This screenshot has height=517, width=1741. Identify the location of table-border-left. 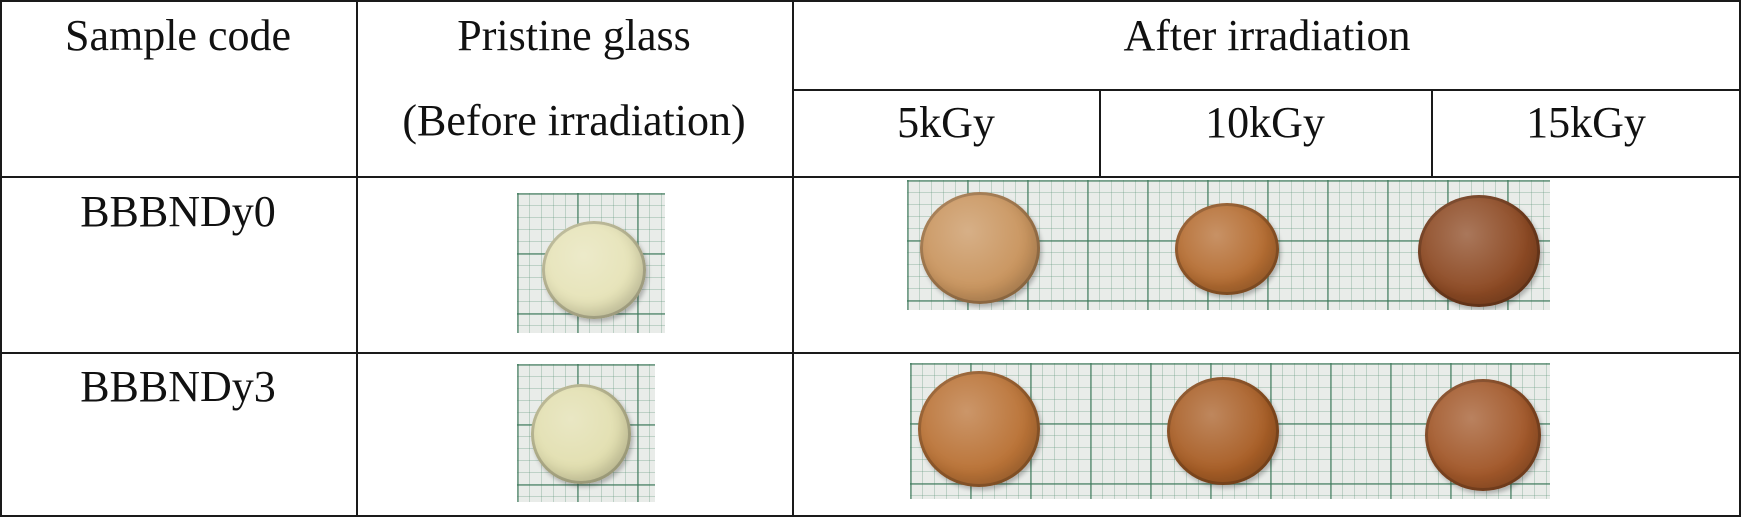
(1, 258).